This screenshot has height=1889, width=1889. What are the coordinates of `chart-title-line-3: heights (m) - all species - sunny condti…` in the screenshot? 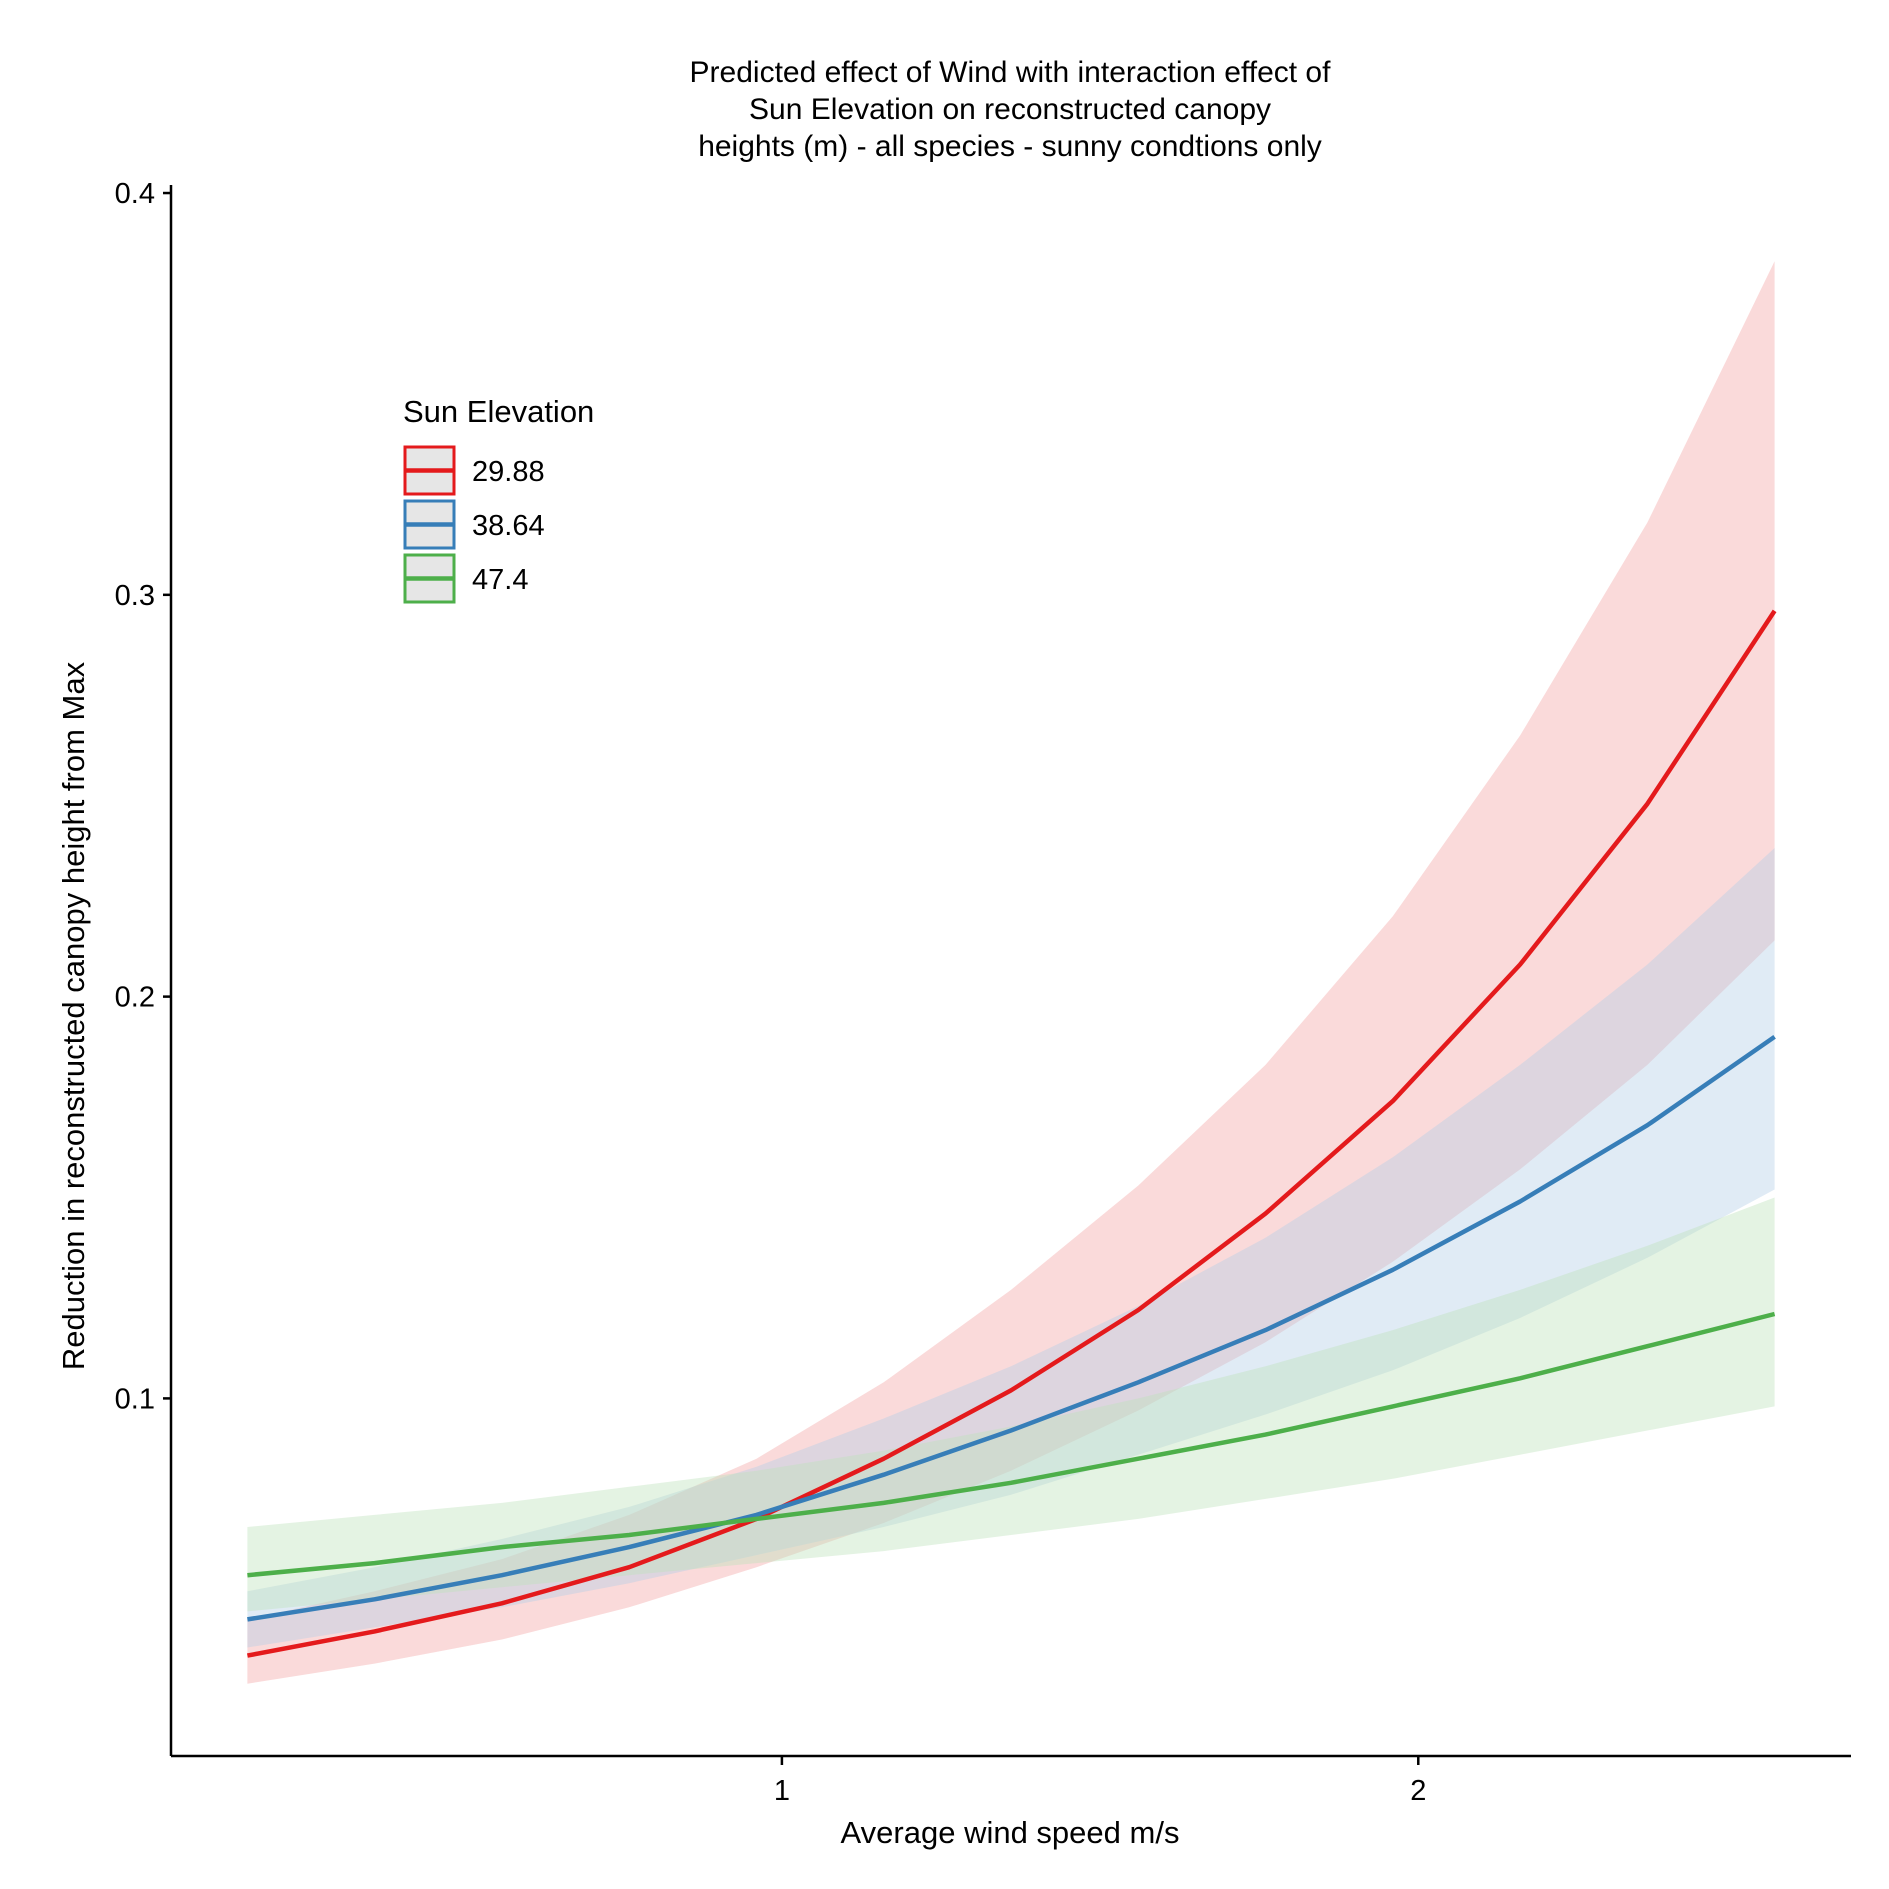 It's located at (1010, 146).